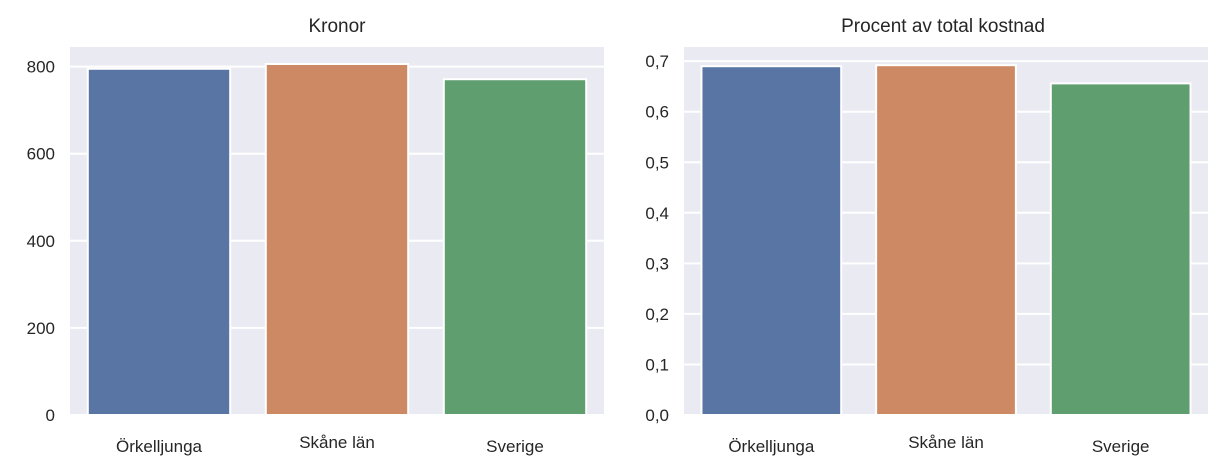 The width and height of the screenshot is (1208, 464). What do you see at coordinates (657, 112) in the screenshot?
I see `y-tick-label: 0,6` at bounding box center [657, 112].